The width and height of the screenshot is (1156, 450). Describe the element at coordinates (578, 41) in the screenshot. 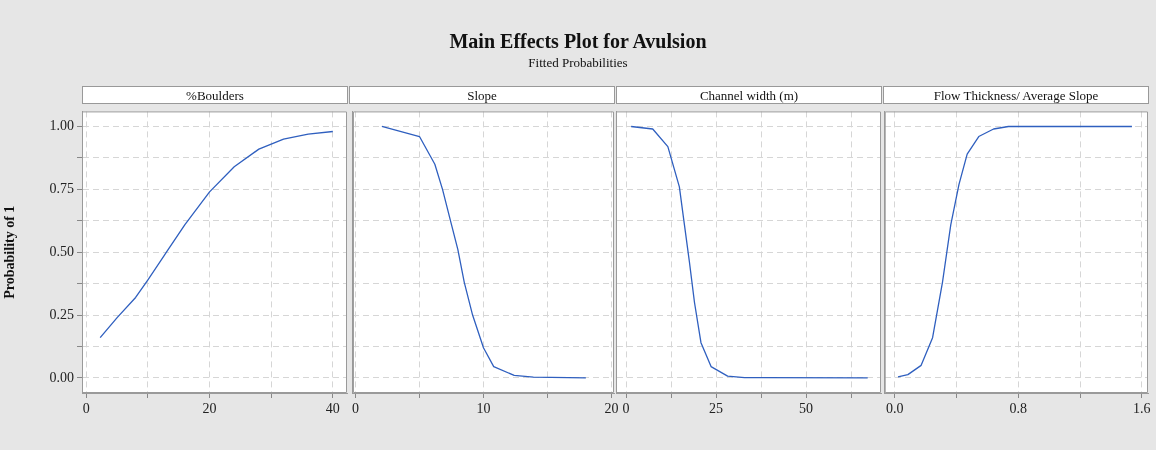

I see `text: Main Effects Plot for Avulsion` at that location.